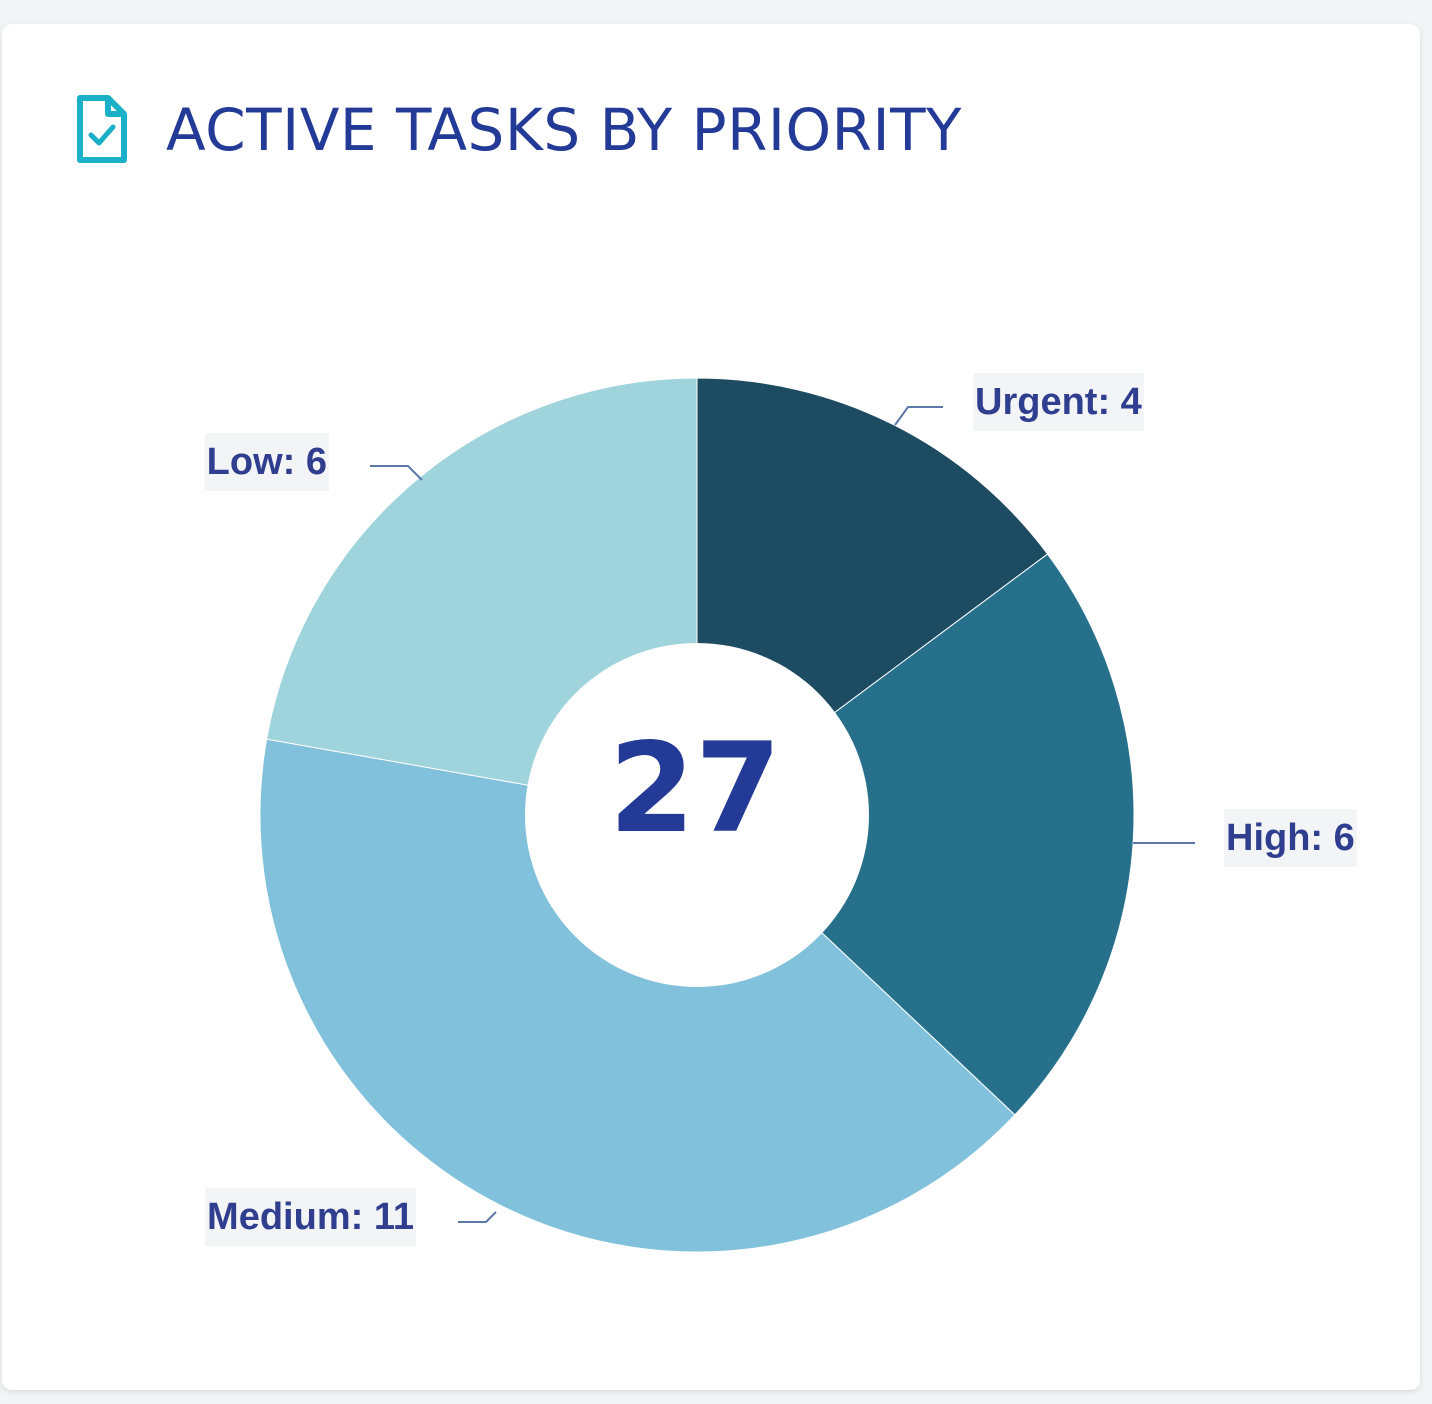 The image size is (1432, 1404). I want to click on center-total: 27, so click(695, 789).